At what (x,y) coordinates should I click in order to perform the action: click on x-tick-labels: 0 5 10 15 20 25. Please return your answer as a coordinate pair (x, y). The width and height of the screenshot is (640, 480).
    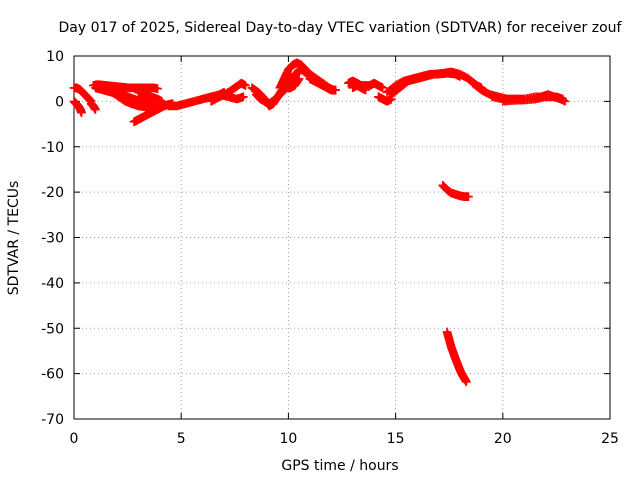
    Looking at the image, I should click on (344, 439).